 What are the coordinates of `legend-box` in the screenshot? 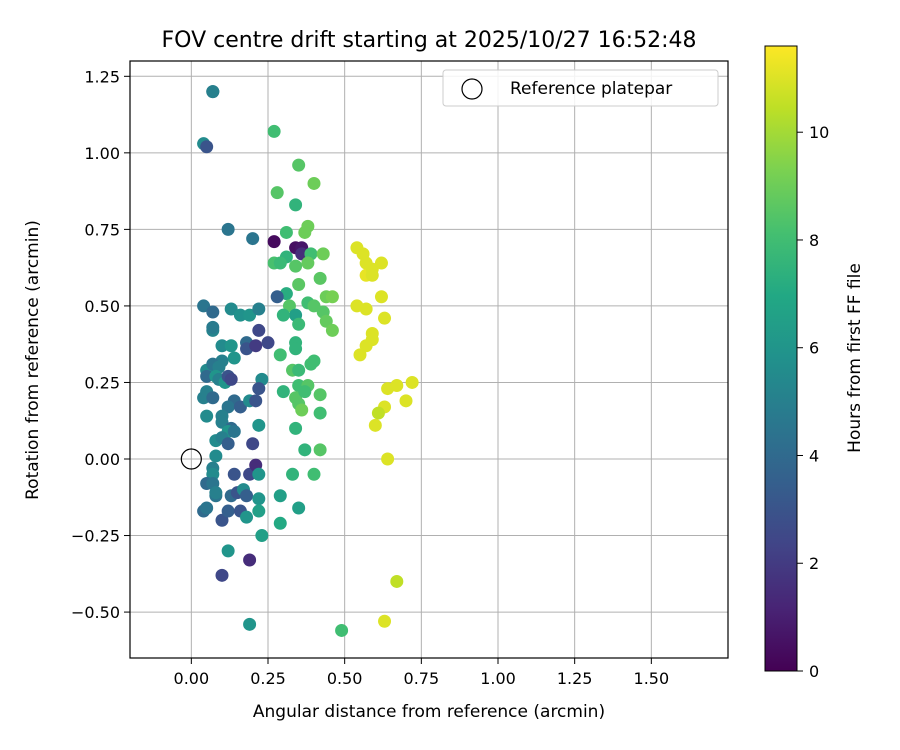 It's located at (580, 88).